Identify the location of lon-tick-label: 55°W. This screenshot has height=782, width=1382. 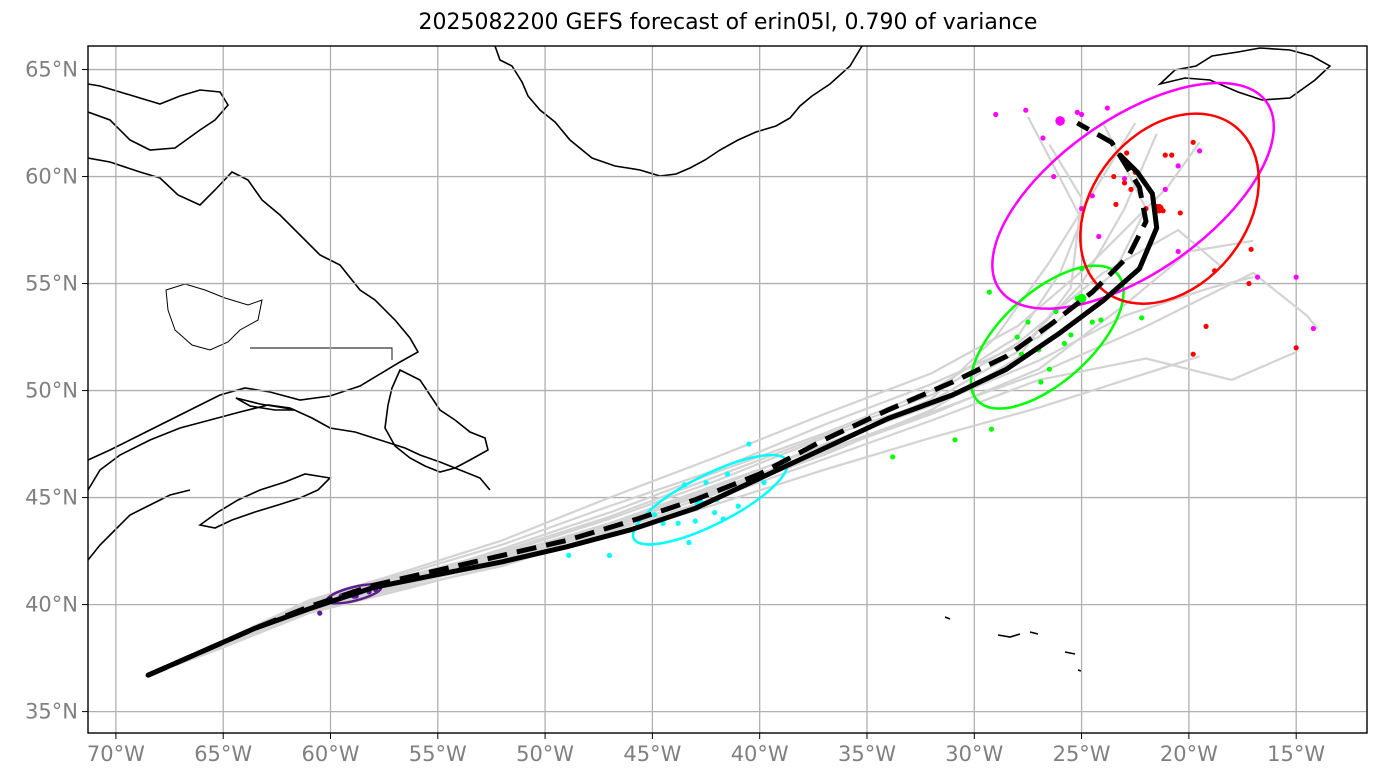
(438, 754).